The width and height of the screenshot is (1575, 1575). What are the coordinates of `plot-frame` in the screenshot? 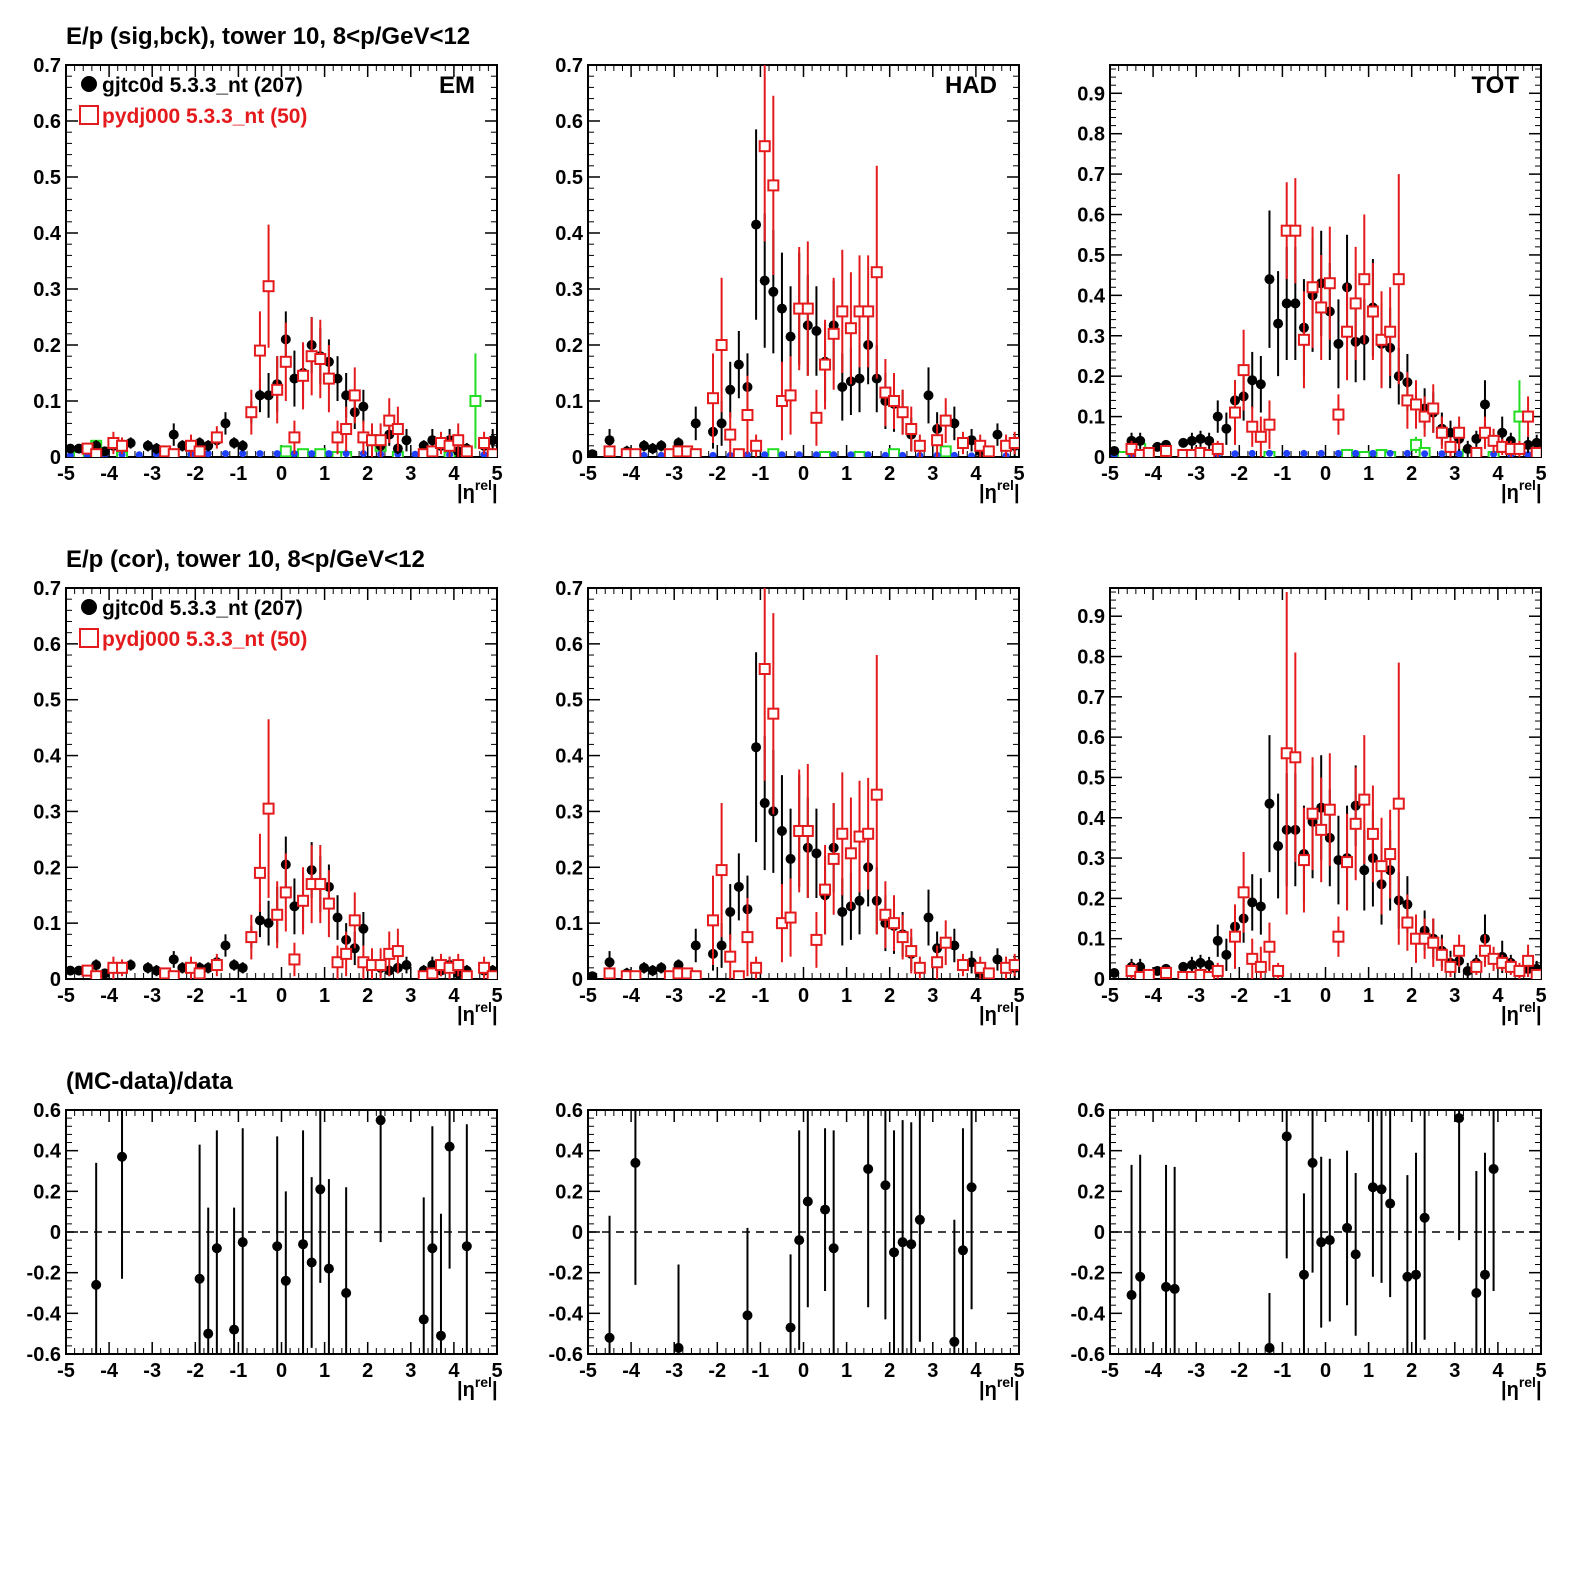 It's located at (1325, 783).